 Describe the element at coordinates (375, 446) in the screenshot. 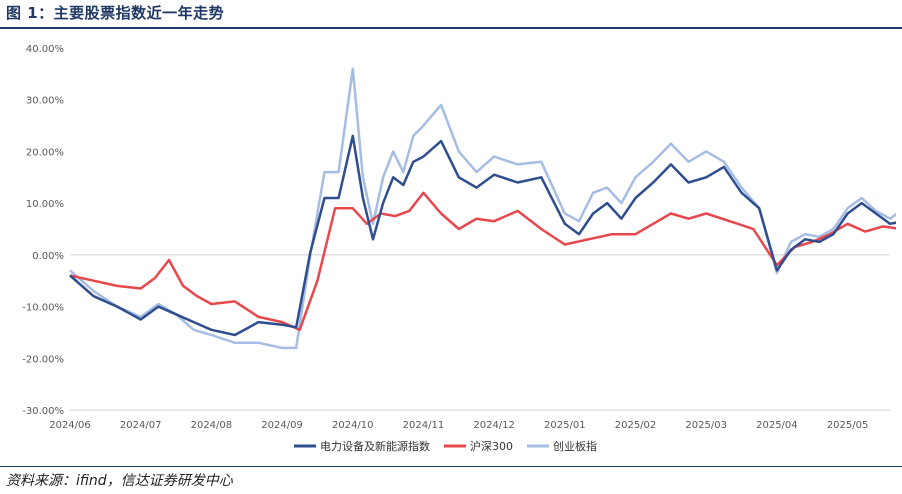

I see `legend-label-power_index: 电力设备及新能源指数` at that location.